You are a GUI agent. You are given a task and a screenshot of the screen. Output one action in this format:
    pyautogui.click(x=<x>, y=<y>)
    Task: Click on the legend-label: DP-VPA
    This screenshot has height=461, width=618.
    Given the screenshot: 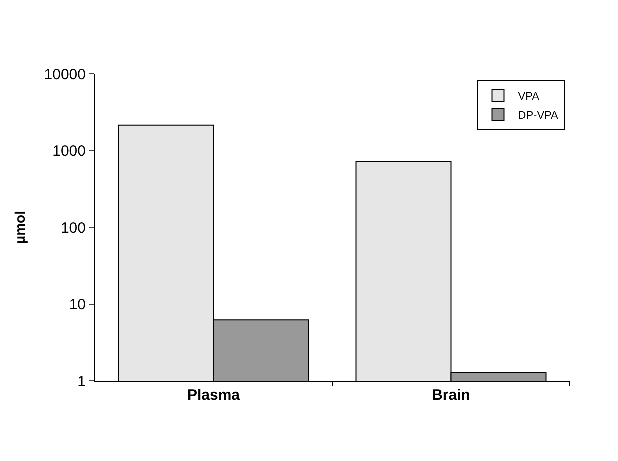 What is the action you would take?
    pyautogui.click(x=539, y=116)
    